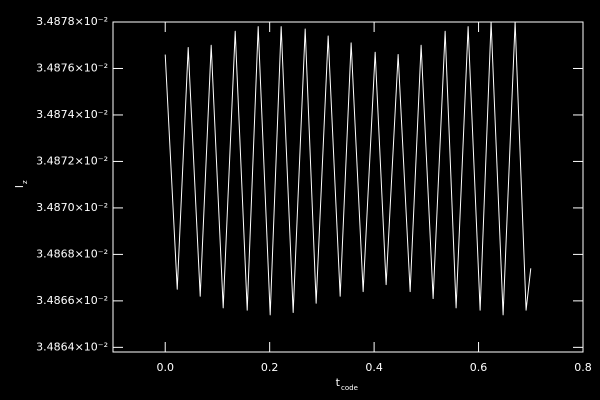 This screenshot has height=400, width=600. I want to click on x-tick-label: 0.6, so click(479, 367).